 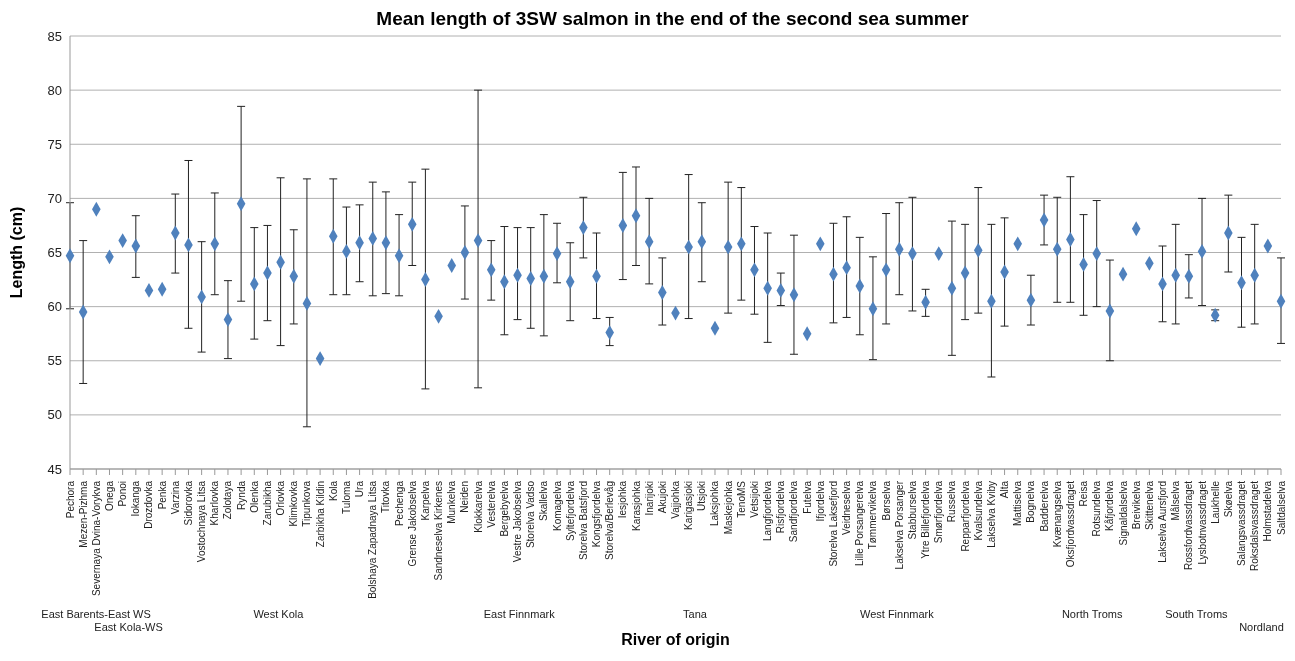 What do you see at coordinates (452, 502) in the screenshot?
I see `x-tick-label: Munkelva` at bounding box center [452, 502].